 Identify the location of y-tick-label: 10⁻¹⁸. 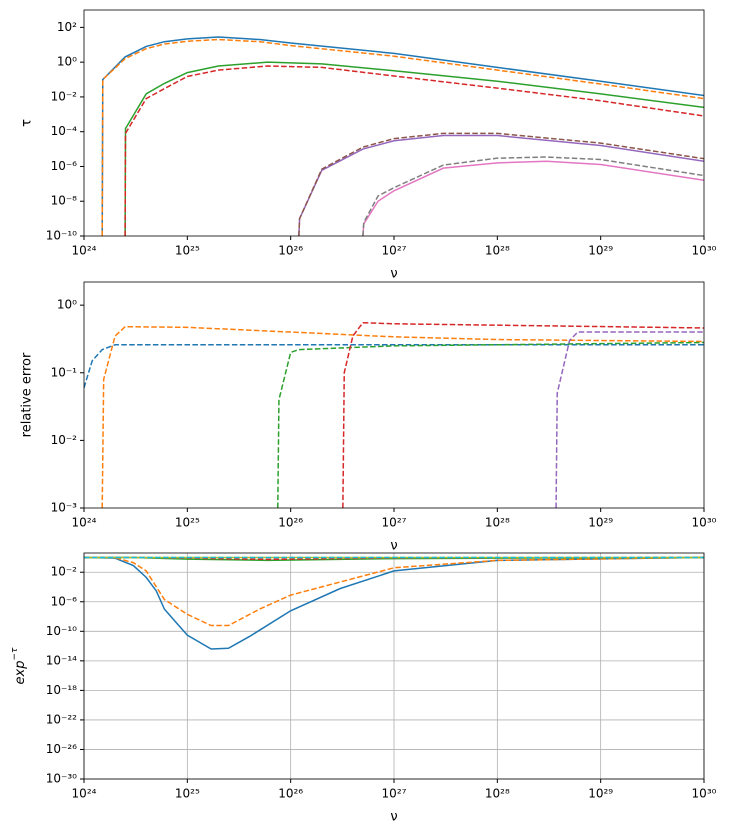
(61, 690).